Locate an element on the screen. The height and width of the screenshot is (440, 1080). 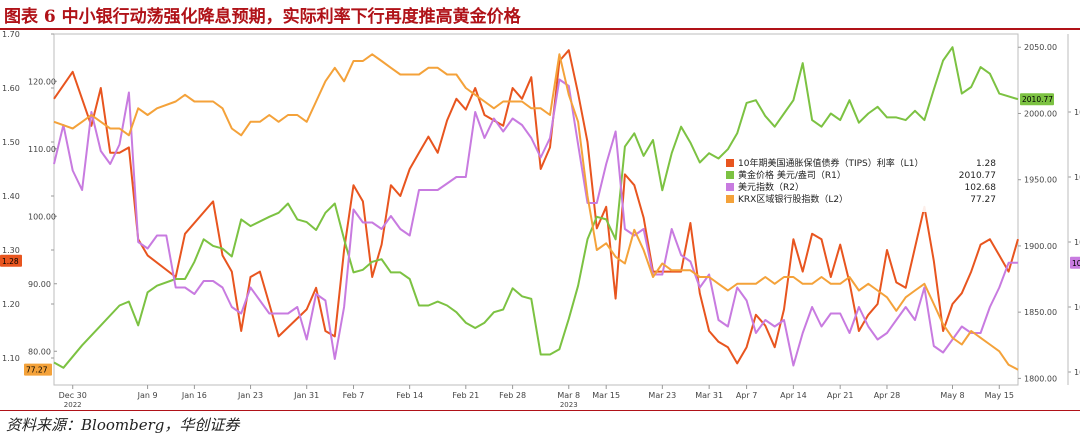
x-tick-label: Mar 31 is located at coordinates (709, 395).